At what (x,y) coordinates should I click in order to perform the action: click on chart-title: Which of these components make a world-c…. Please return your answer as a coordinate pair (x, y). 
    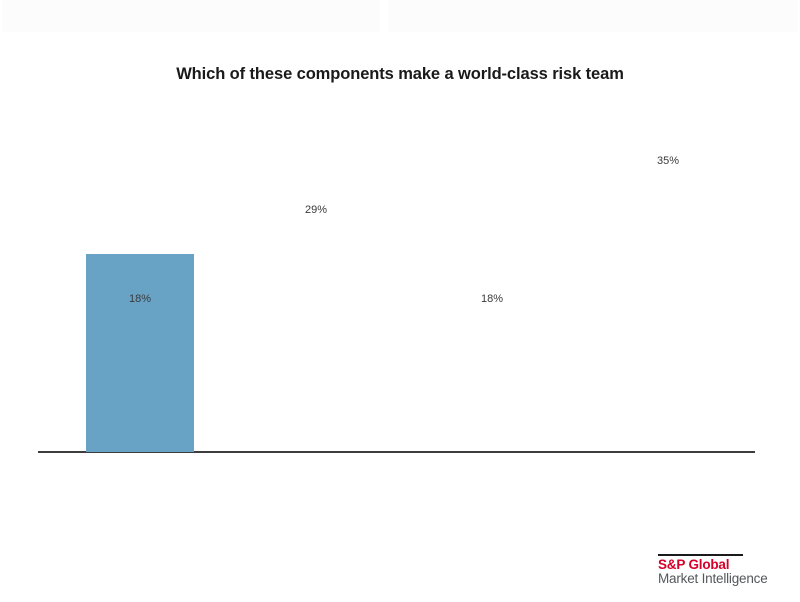
    Looking at the image, I should click on (400, 74).